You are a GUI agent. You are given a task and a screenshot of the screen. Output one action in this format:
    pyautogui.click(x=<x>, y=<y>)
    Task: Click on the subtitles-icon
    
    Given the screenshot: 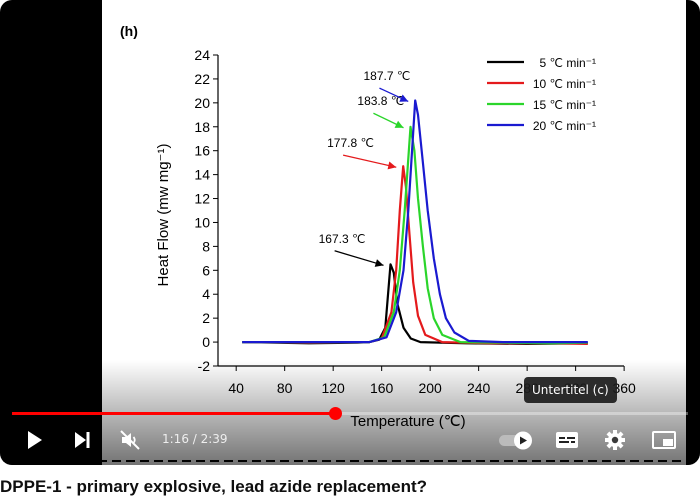 What is the action you would take?
    pyautogui.click(x=567, y=440)
    